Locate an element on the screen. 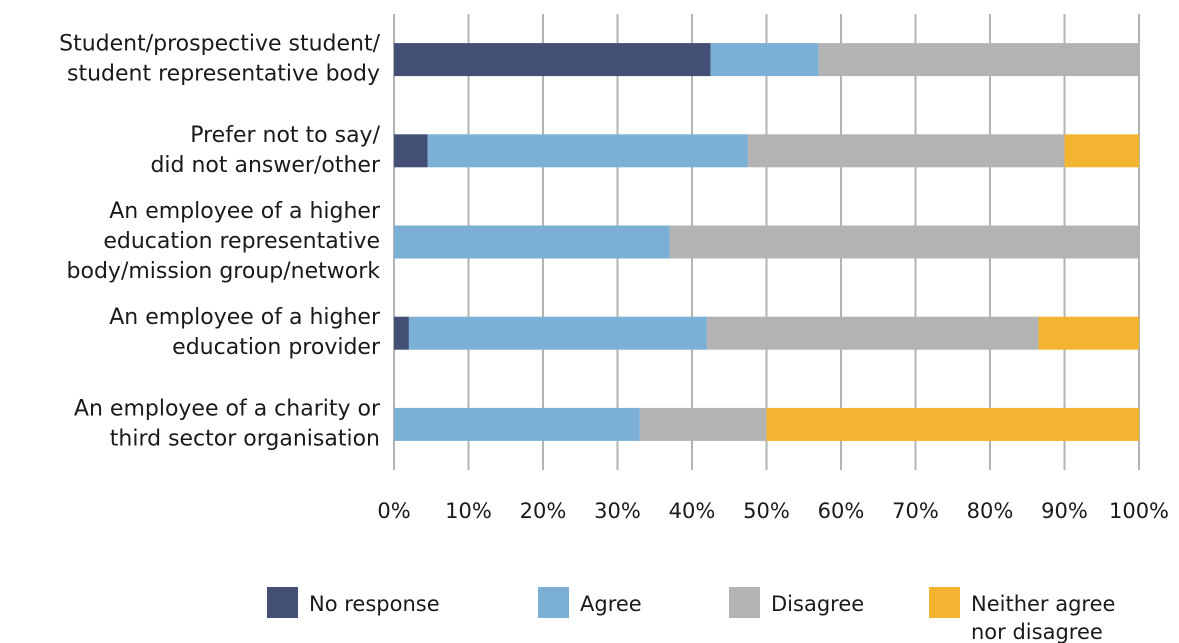 The width and height of the screenshot is (1179, 643). x-tick-labels: 0% 10% 20% 30% 40% 50% 60% 70% 80% 90% 100% is located at coordinates (773, 511).